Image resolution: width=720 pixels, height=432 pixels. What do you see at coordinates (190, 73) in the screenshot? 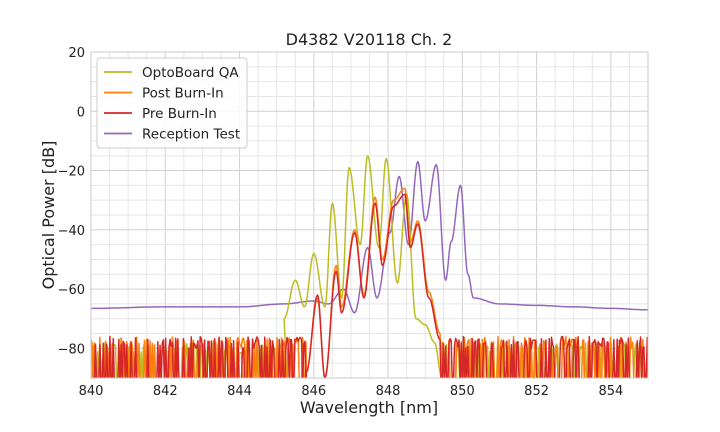
I see `legend-label: OptoBoard QA` at bounding box center [190, 73].